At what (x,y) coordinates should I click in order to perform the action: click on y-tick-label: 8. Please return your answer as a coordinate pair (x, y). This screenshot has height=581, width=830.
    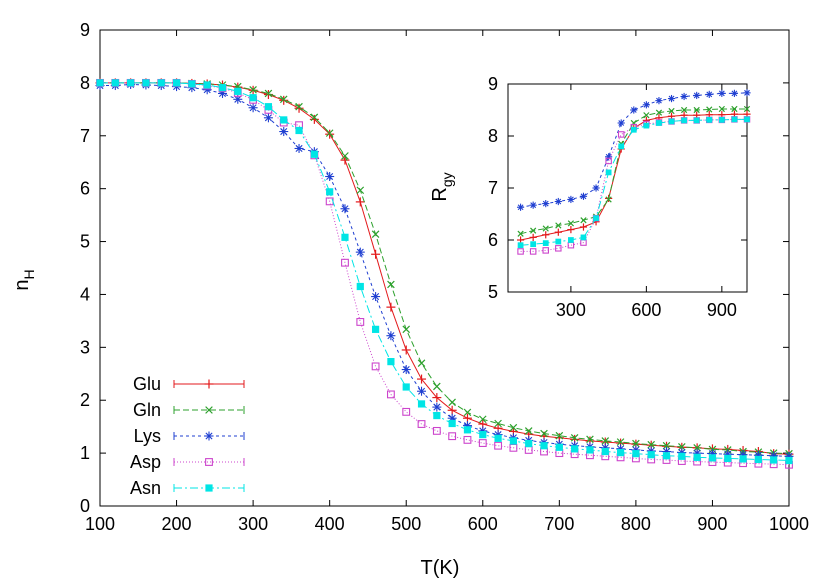
    Looking at the image, I should click on (85, 83).